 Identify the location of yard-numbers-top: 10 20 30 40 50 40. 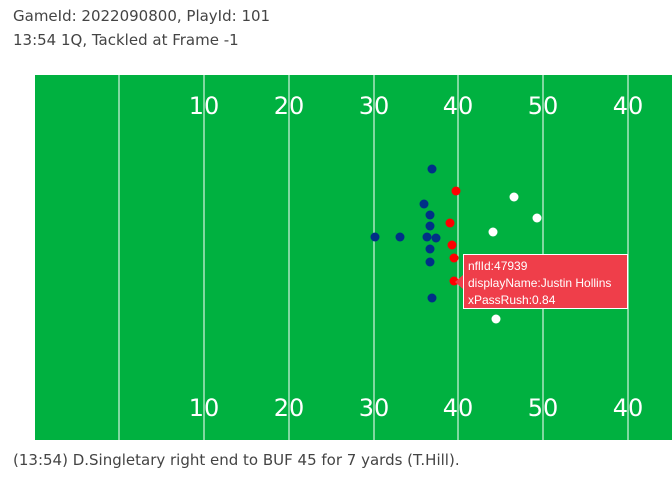
(416, 106).